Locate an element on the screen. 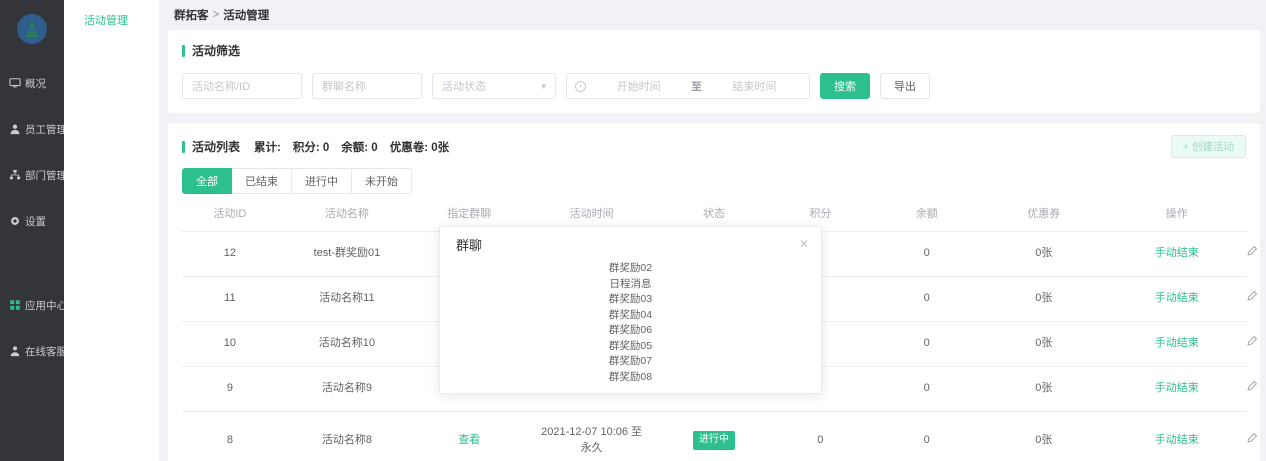 This screenshot has width=1266, height=461. group-chat-item: 群奖励02 is located at coordinates (630, 268).